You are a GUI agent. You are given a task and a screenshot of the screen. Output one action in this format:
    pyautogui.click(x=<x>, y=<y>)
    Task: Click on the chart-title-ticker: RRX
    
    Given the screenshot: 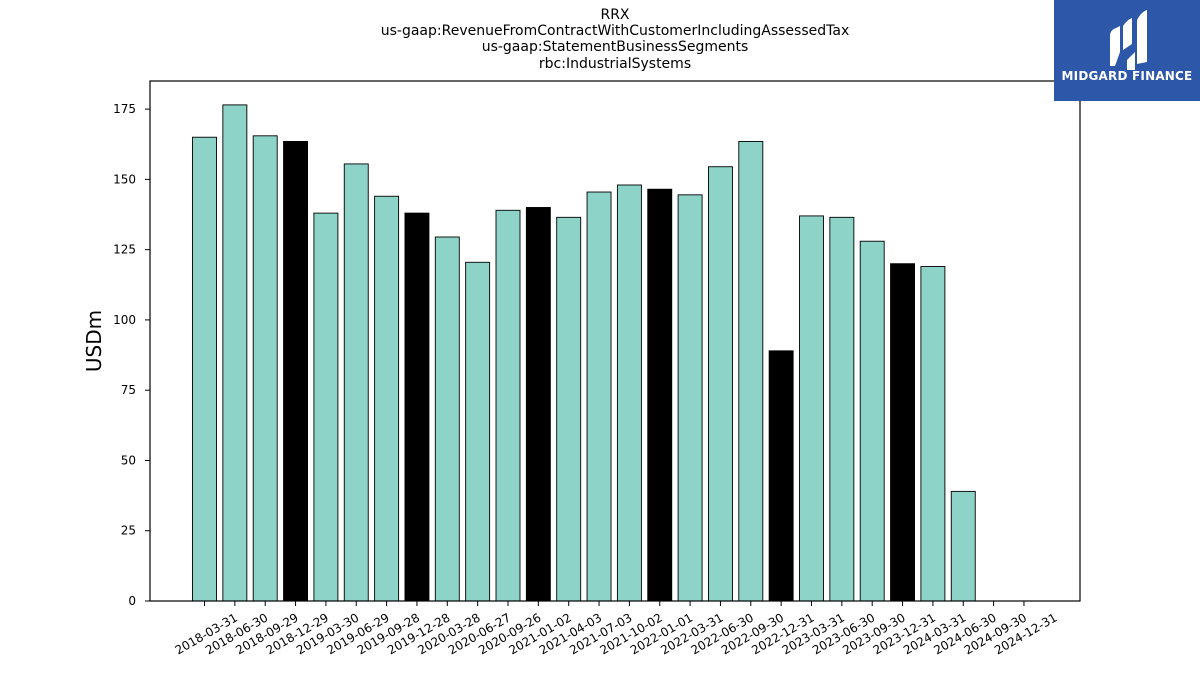 What is the action you would take?
    pyautogui.click(x=615, y=15)
    